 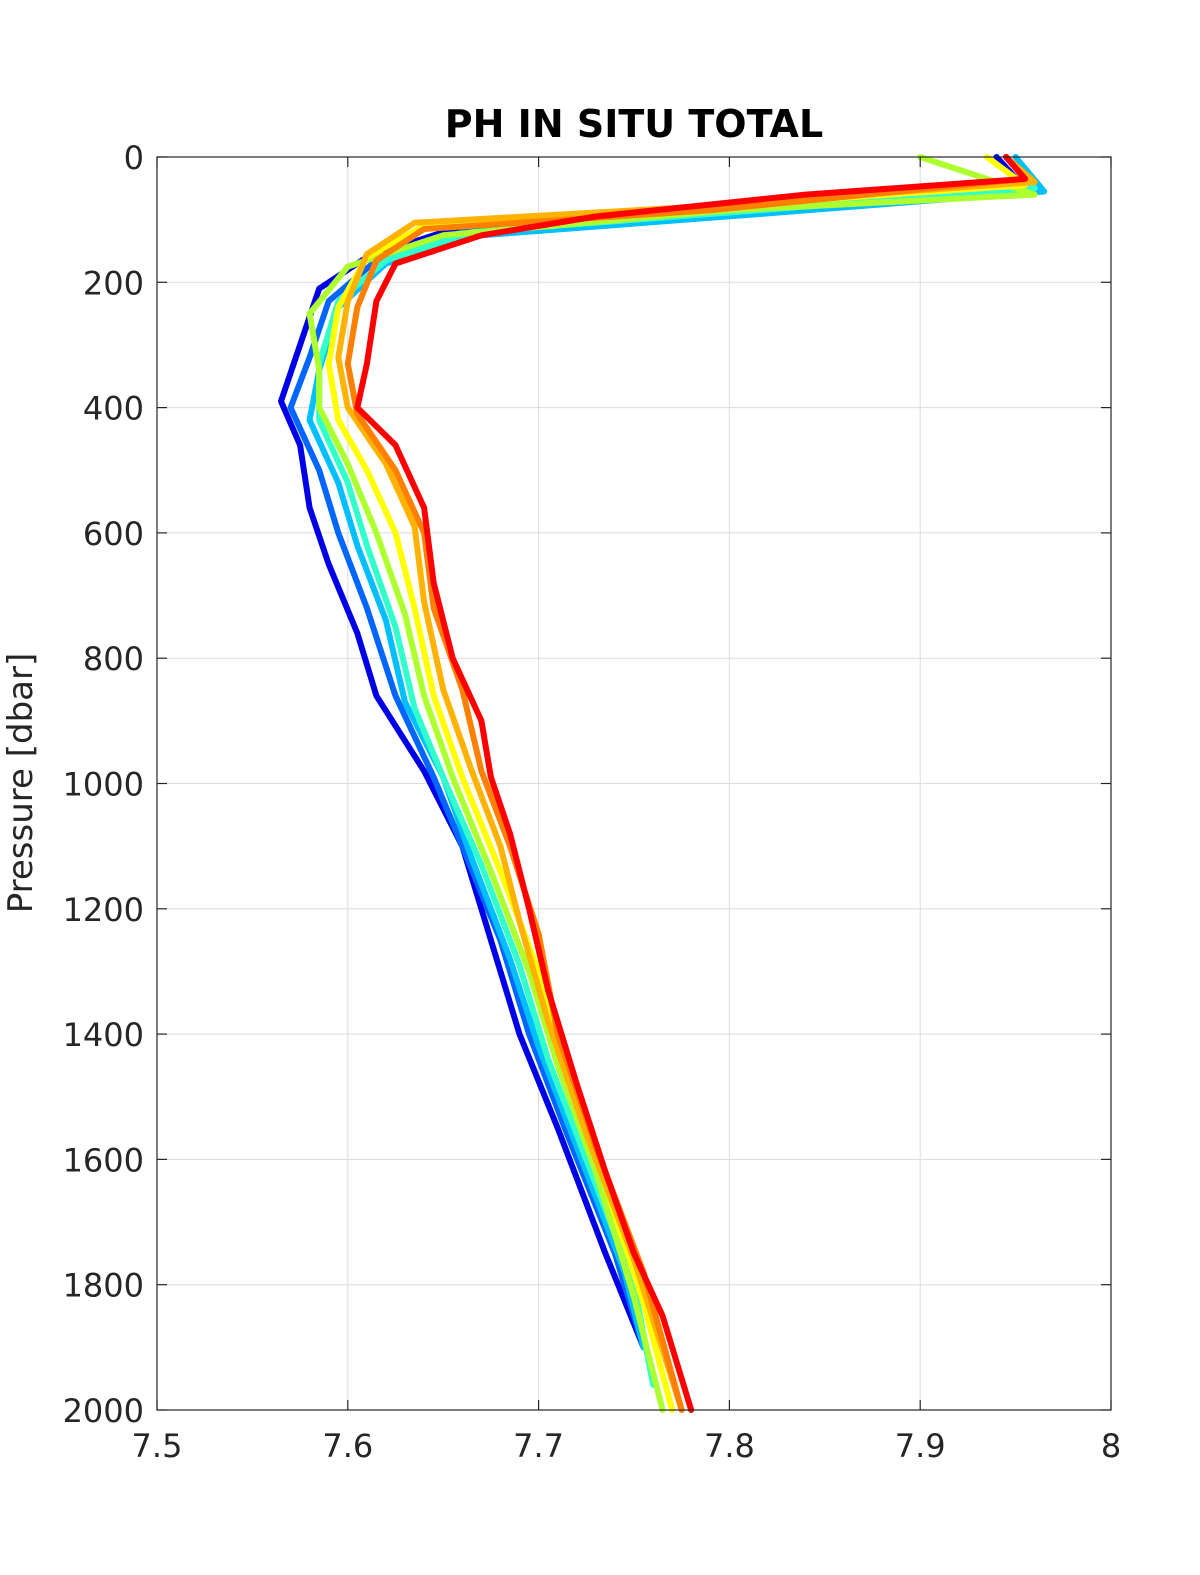 What do you see at coordinates (113, 283) in the screenshot?
I see `y-tick-label: 200` at bounding box center [113, 283].